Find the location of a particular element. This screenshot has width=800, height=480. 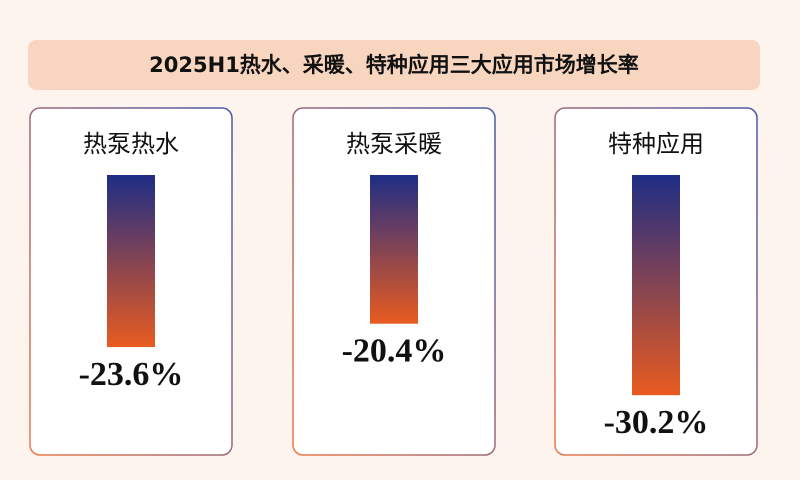

value-label: -23.6% is located at coordinates (131, 374).